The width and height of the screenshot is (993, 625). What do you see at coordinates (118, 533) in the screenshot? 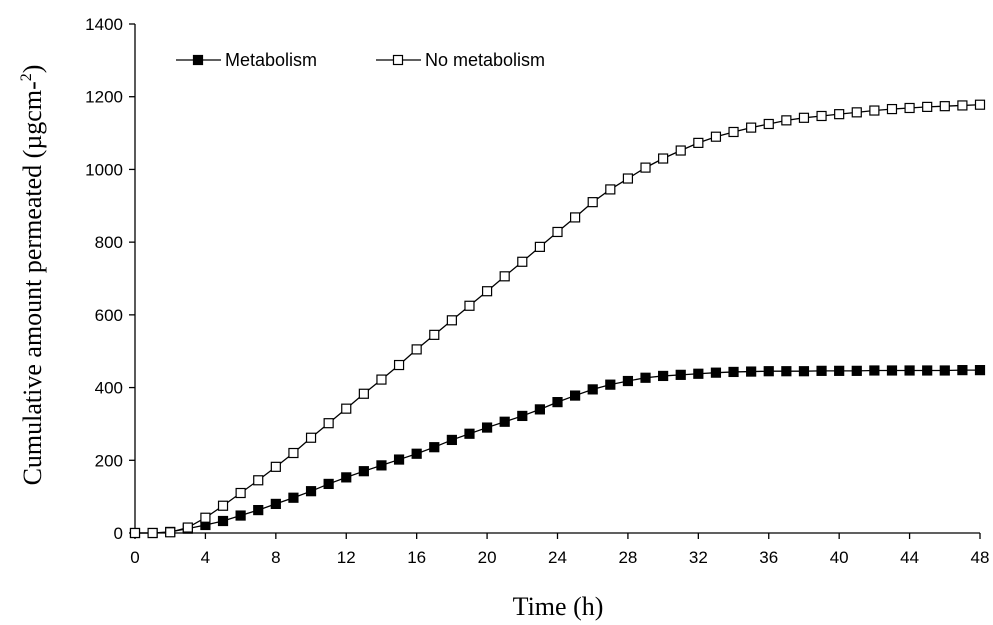
I see `y-tick-label: 0` at bounding box center [118, 533].